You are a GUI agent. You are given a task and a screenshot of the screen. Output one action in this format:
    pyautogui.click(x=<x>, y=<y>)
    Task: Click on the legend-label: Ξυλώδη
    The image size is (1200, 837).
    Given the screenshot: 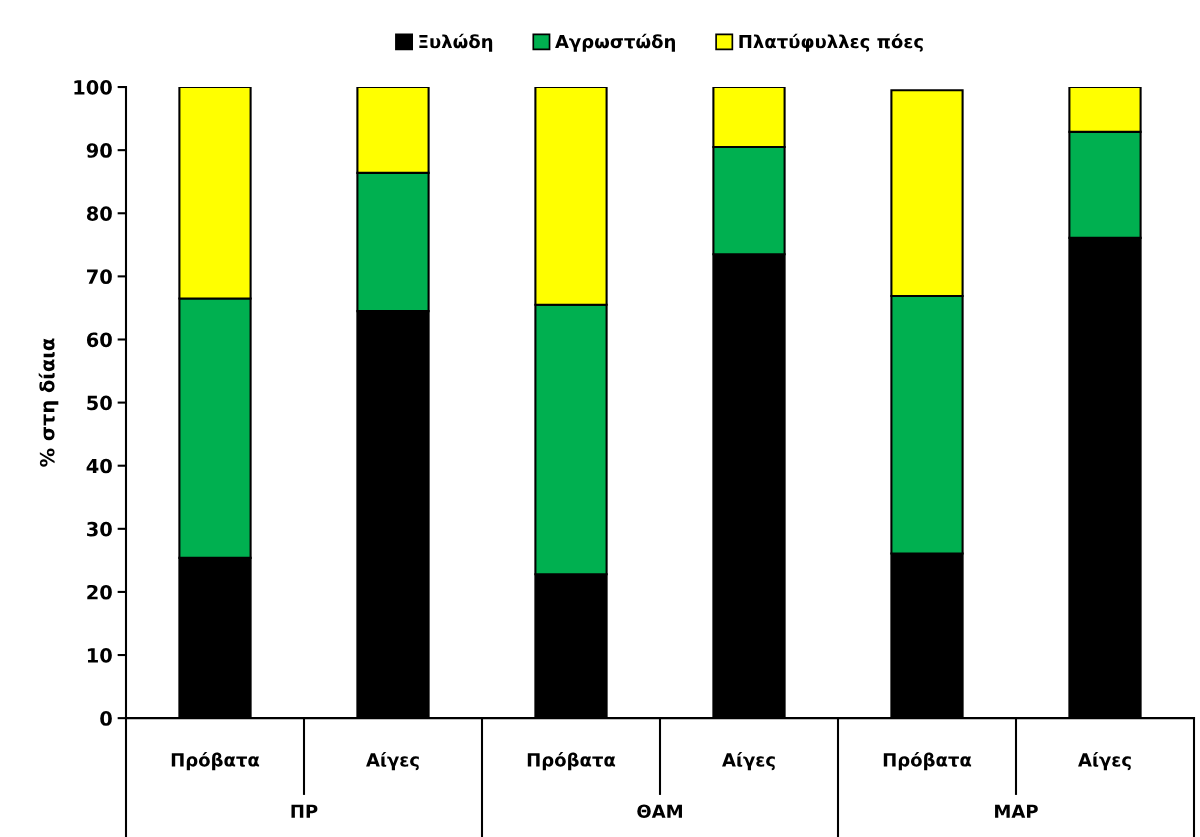 What is the action you would take?
    pyautogui.click(x=456, y=42)
    